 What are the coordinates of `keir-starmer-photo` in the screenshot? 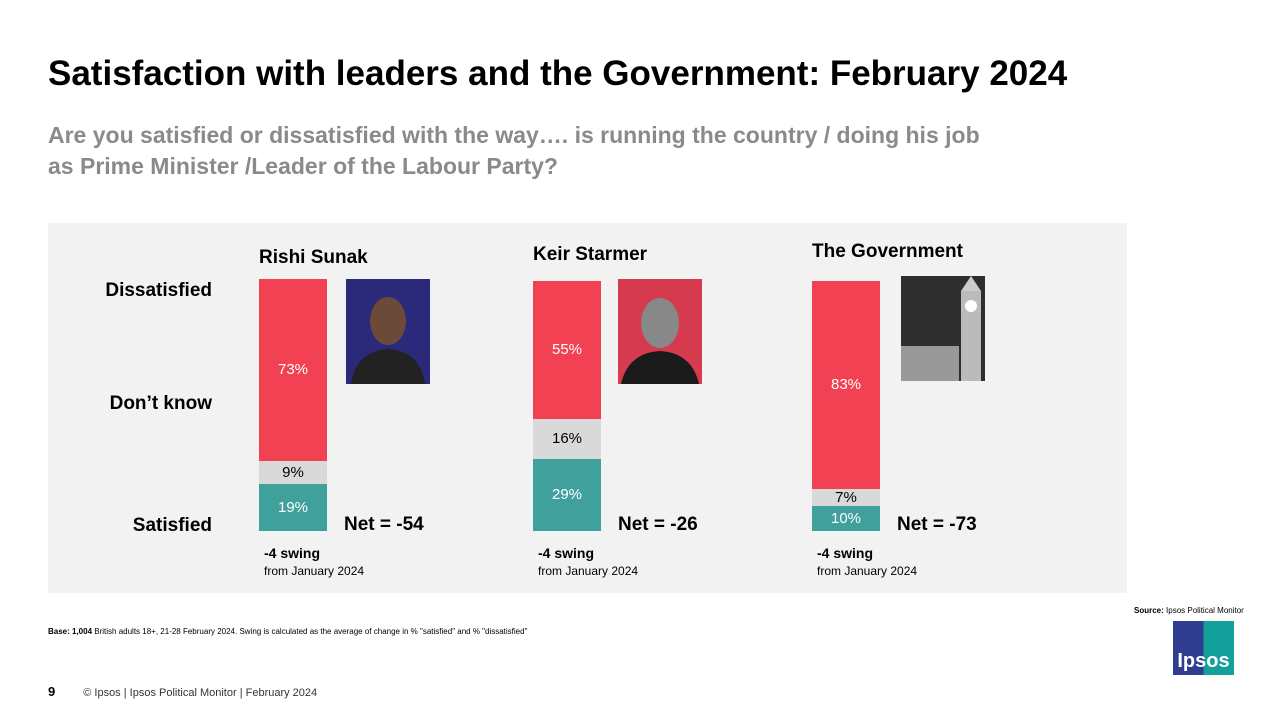 It's located at (660, 331).